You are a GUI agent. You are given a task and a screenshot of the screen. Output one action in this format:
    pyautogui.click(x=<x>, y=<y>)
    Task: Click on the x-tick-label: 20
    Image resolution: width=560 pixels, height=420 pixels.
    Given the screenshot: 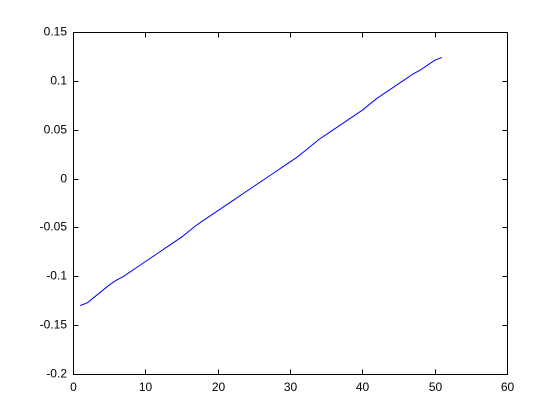 What is the action you would take?
    pyautogui.click(x=219, y=387)
    